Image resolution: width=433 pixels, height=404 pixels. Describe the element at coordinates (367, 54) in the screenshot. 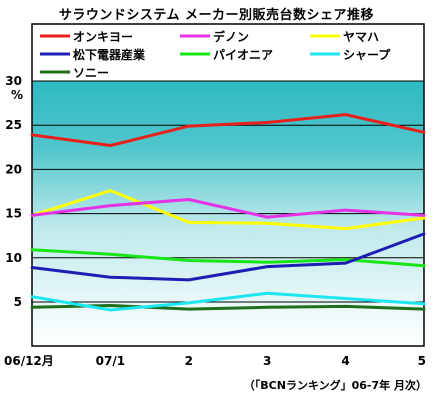

I see `legend-label-5: シャープ` at that location.